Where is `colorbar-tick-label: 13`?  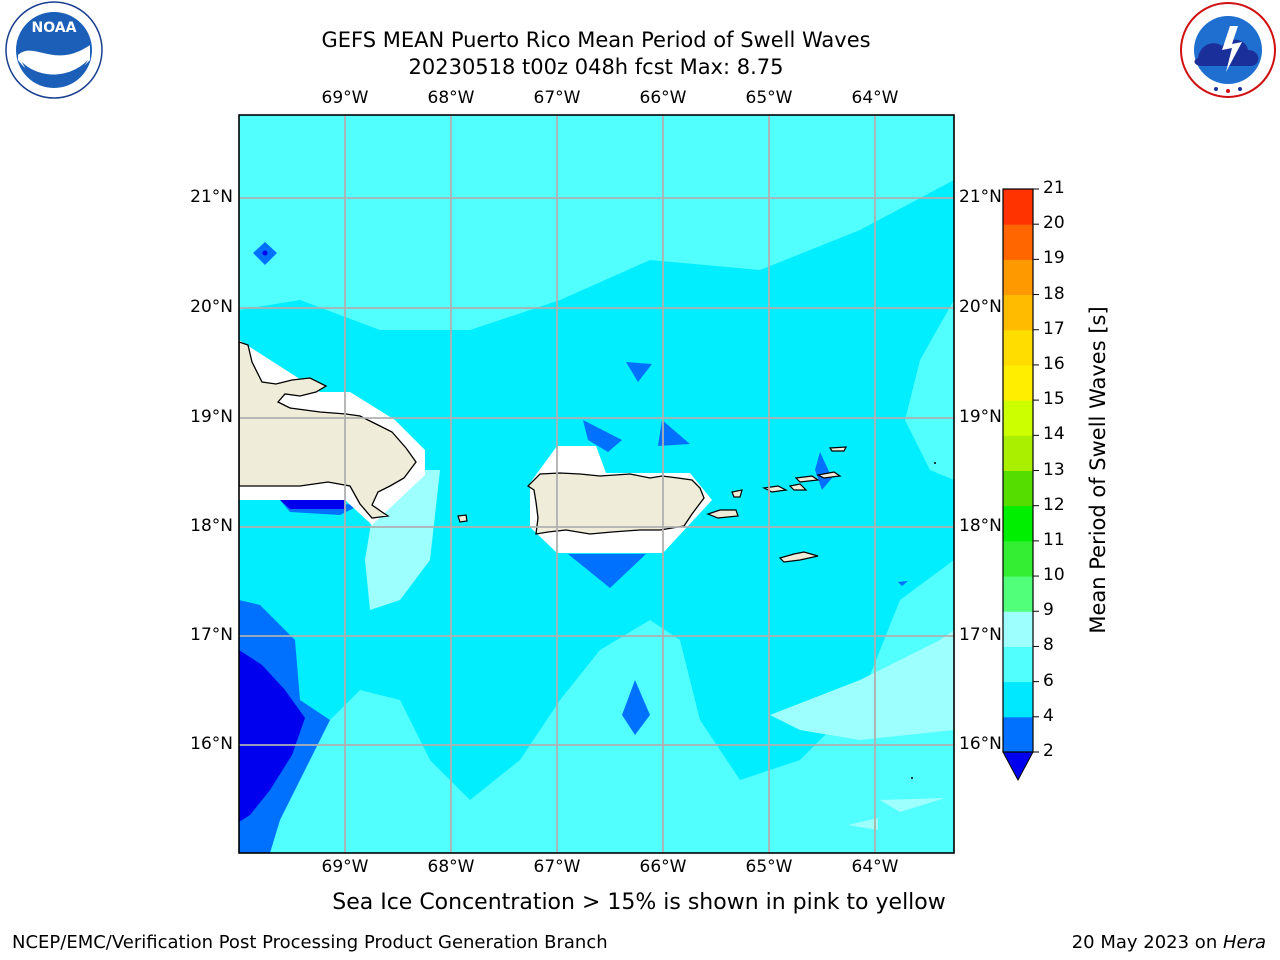 colorbar-tick-label: 13 is located at coordinates (1054, 469).